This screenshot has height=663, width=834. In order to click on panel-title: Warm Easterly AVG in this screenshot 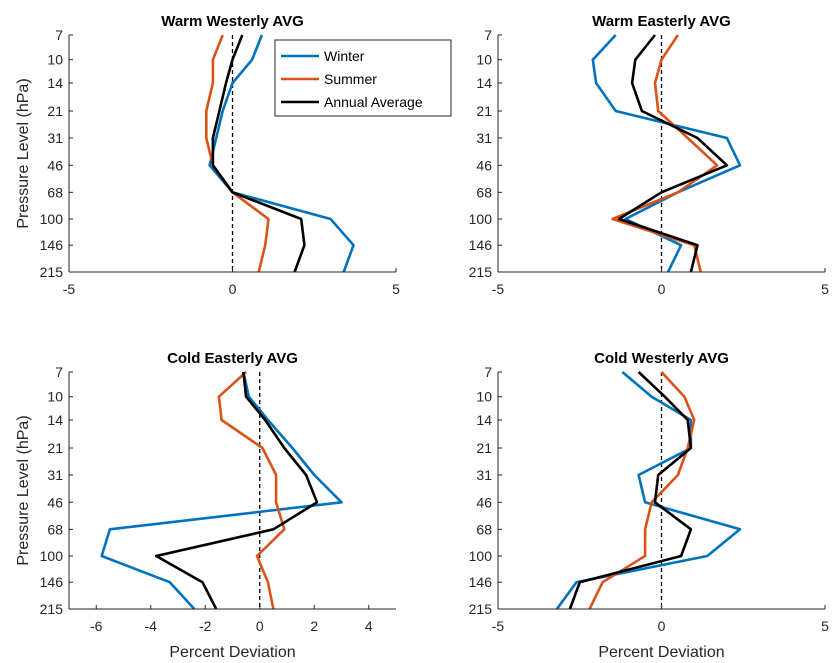, I will do `click(661, 21)`.